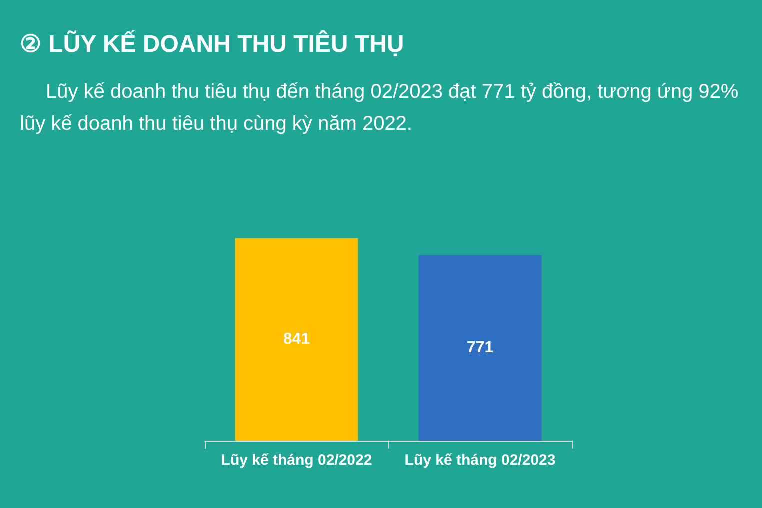  What do you see at coordinates (380, 108) in the screenshot?
I see `chart-subtitle: Lũy kế doanh thu tiêu thụ đến tháng 02/2023 đạt 771 tỷ đồng, tương ứng 92% lũy kế doanh thu tiêu thụ cùng kỳ năm 2022.` at bounding box center [380, 108].